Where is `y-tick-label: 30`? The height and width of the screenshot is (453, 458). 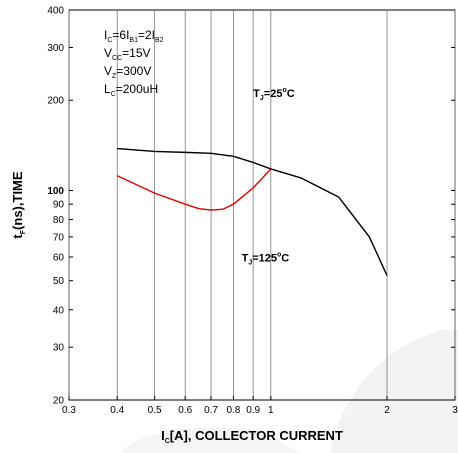 y-tick-label: 30 is located at coordinates (59, 348).